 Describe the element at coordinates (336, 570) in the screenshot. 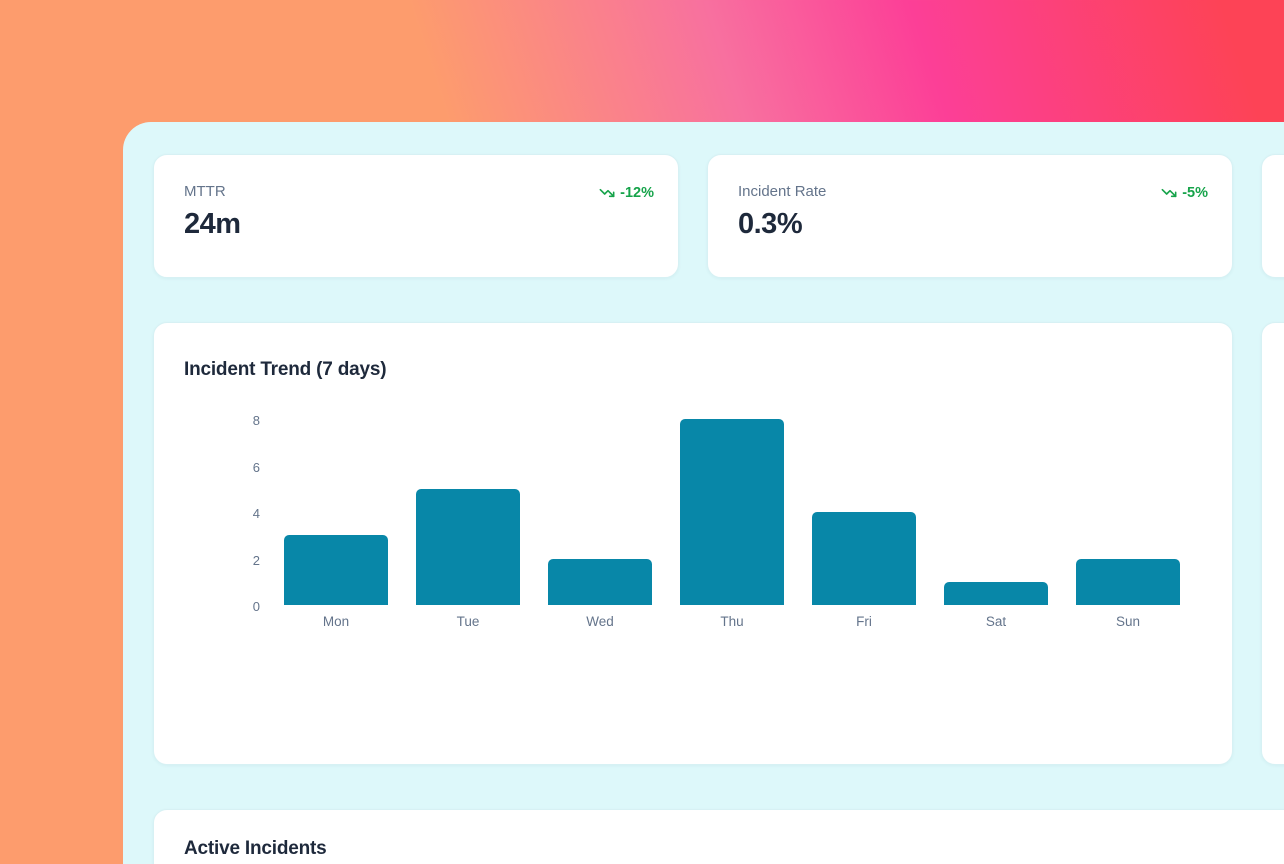

I see `bar-mon` at that location.